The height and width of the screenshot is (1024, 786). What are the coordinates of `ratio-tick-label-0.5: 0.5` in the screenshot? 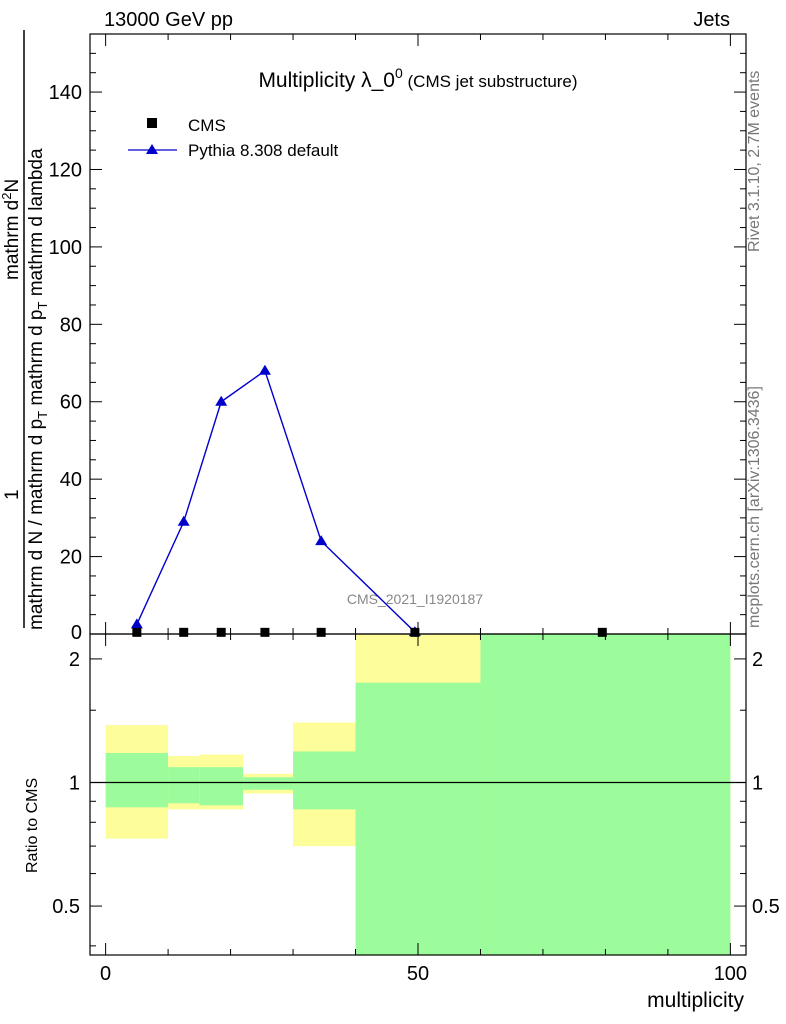 It's located at (66, 907).